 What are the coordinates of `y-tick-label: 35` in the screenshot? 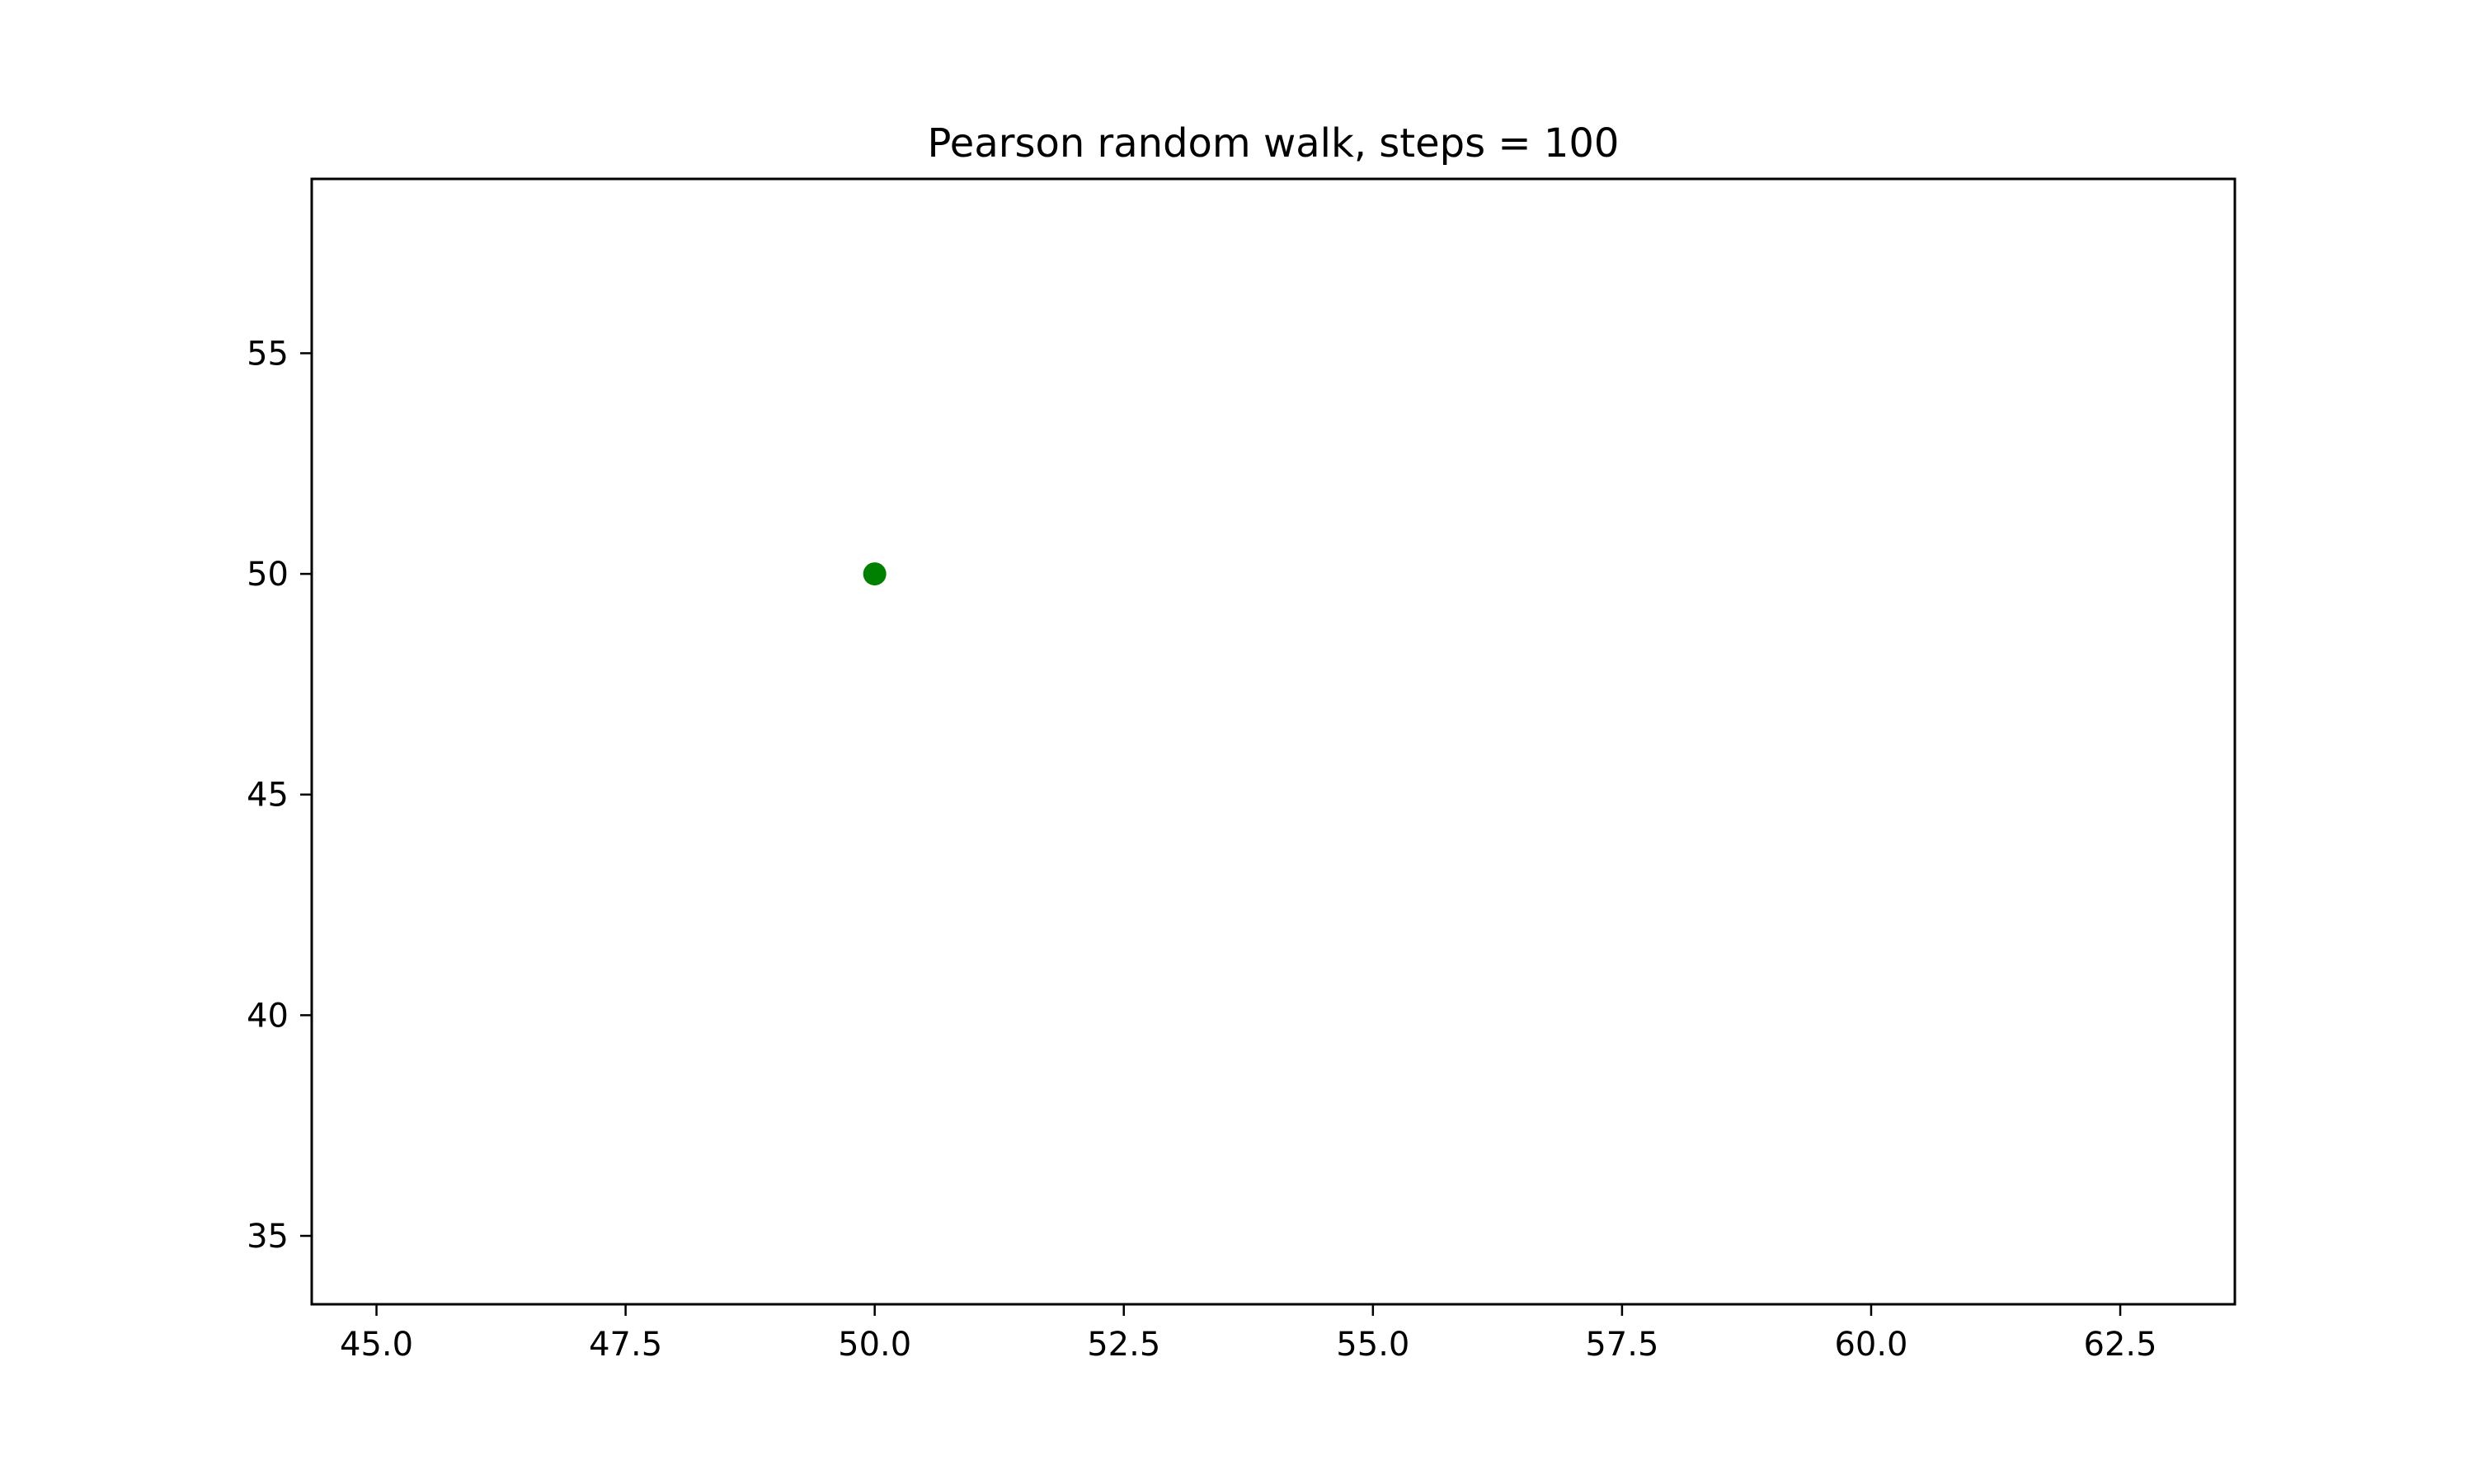 It's located at (268, 1237).